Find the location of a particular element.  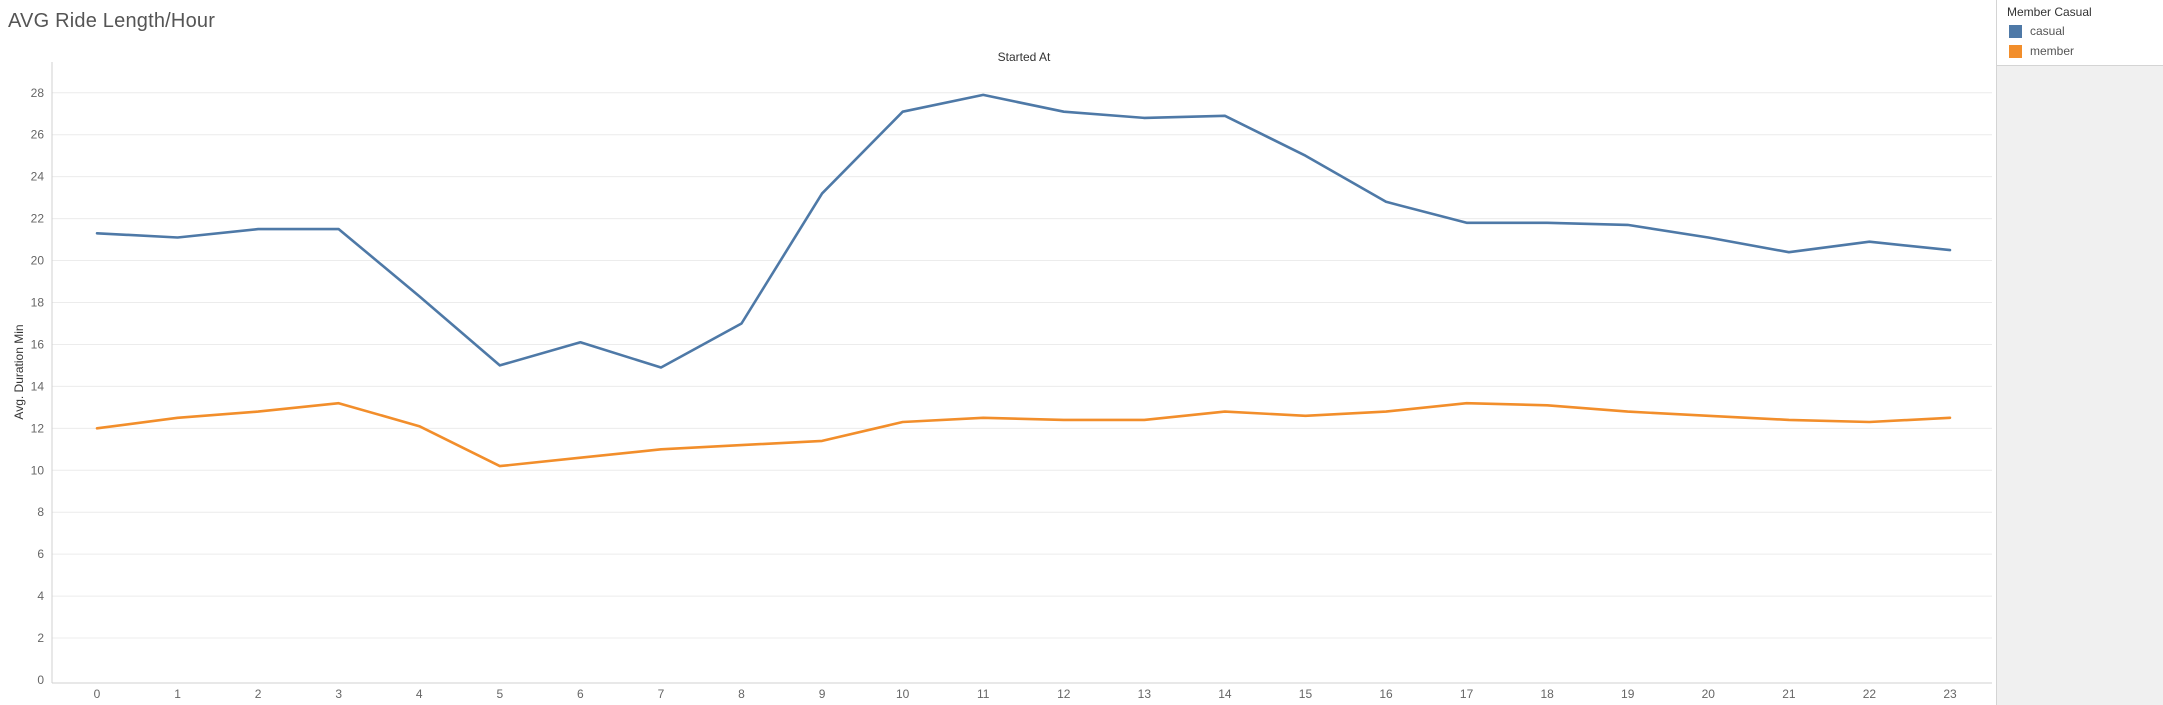

x-tick-label: 18 is located at coordinates (1547, 694).